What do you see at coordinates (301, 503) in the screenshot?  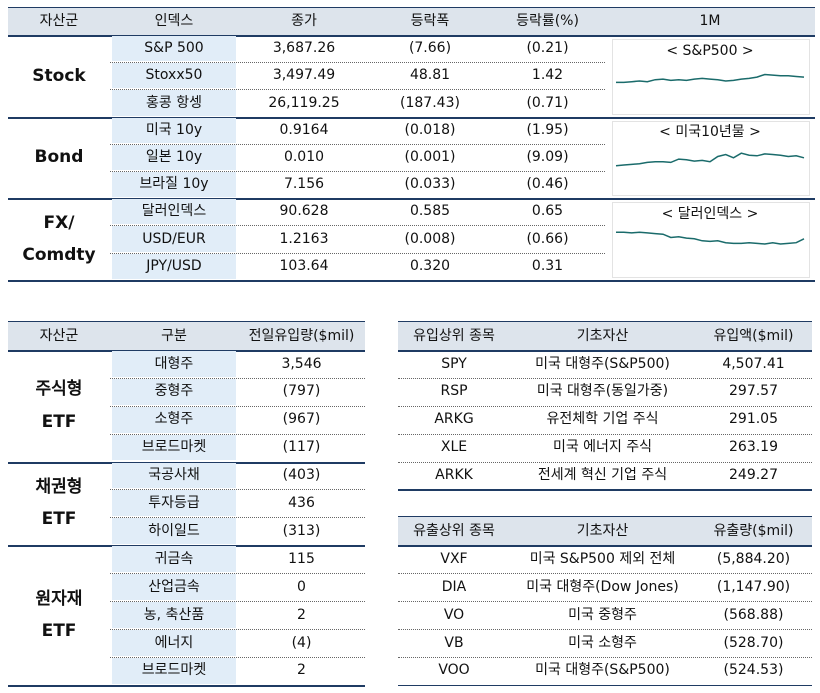 I see `cell: 436` at bounding box center [301, 503].